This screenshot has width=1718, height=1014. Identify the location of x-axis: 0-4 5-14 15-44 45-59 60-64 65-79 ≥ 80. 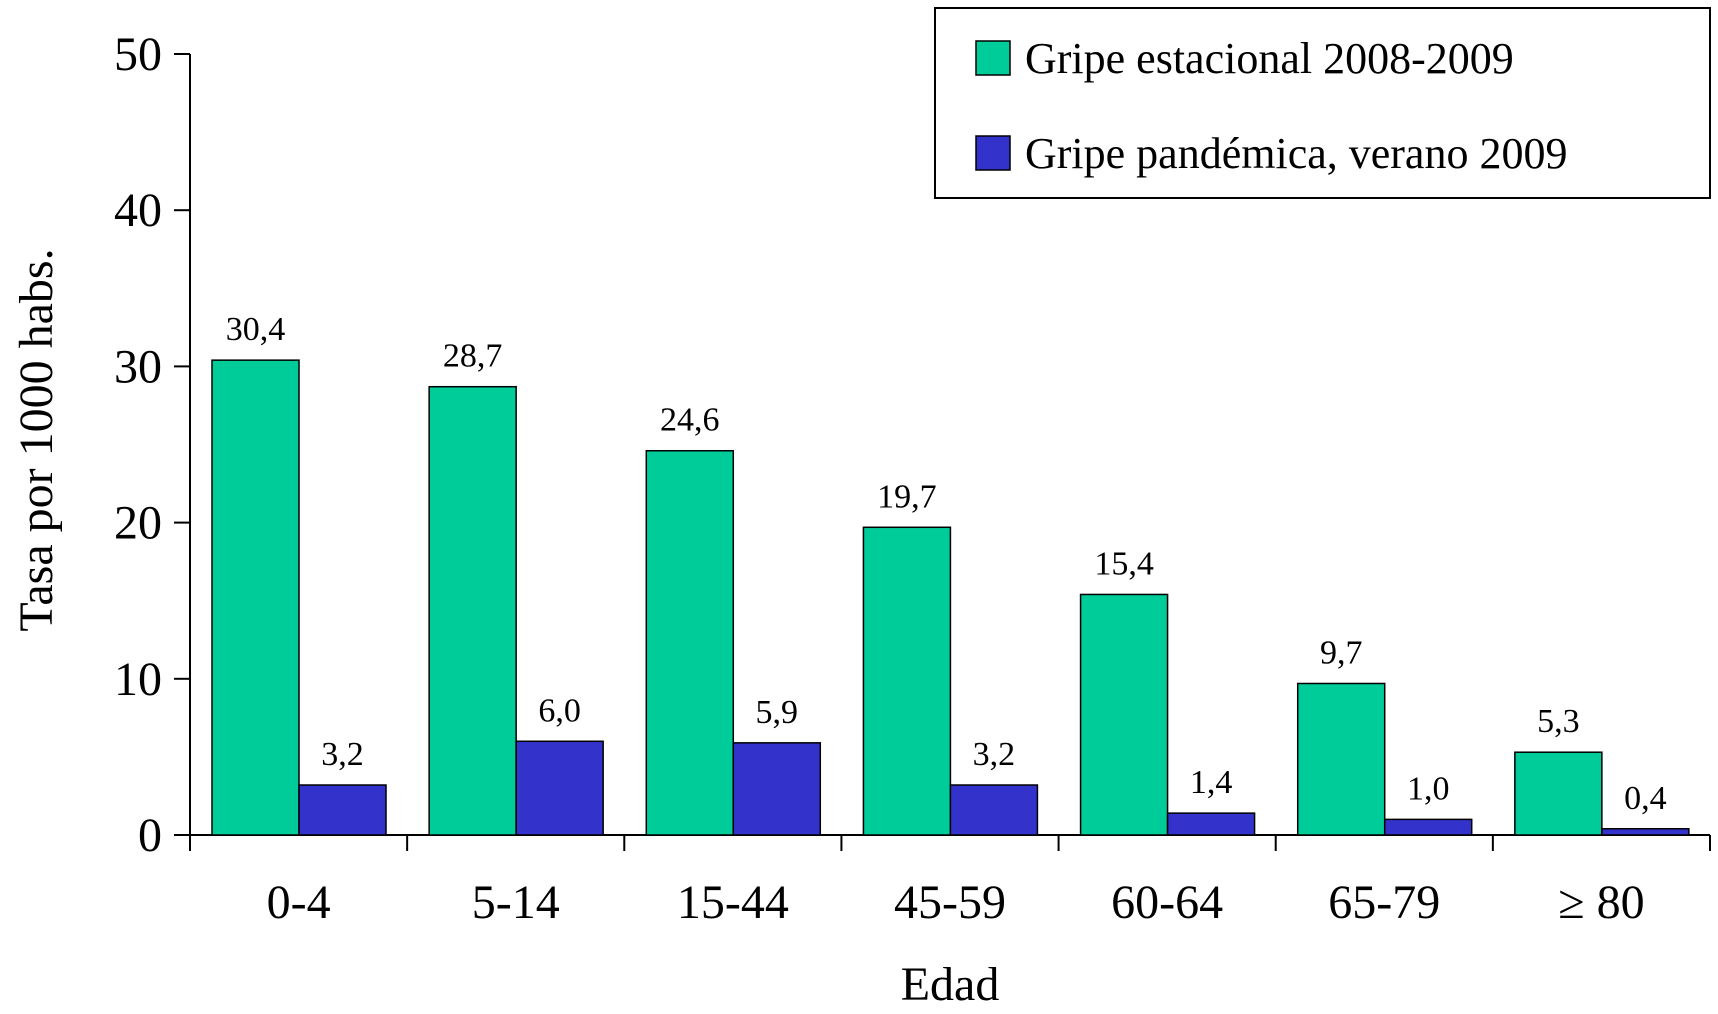
(950, 881).